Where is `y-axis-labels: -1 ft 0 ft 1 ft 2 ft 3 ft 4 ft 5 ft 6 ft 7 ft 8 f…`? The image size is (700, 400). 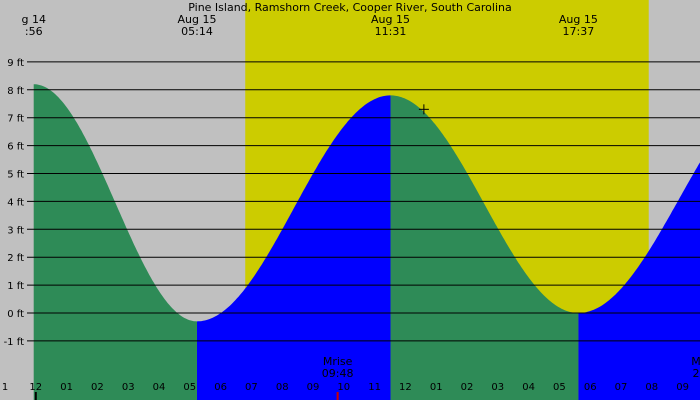 y-axis-labels: -1 ft 0 ft 1 ft 2 ft 3 ft 4 ft 5 ft 6 ft 7 ft 8 f… is located at coordinates (14, 203).